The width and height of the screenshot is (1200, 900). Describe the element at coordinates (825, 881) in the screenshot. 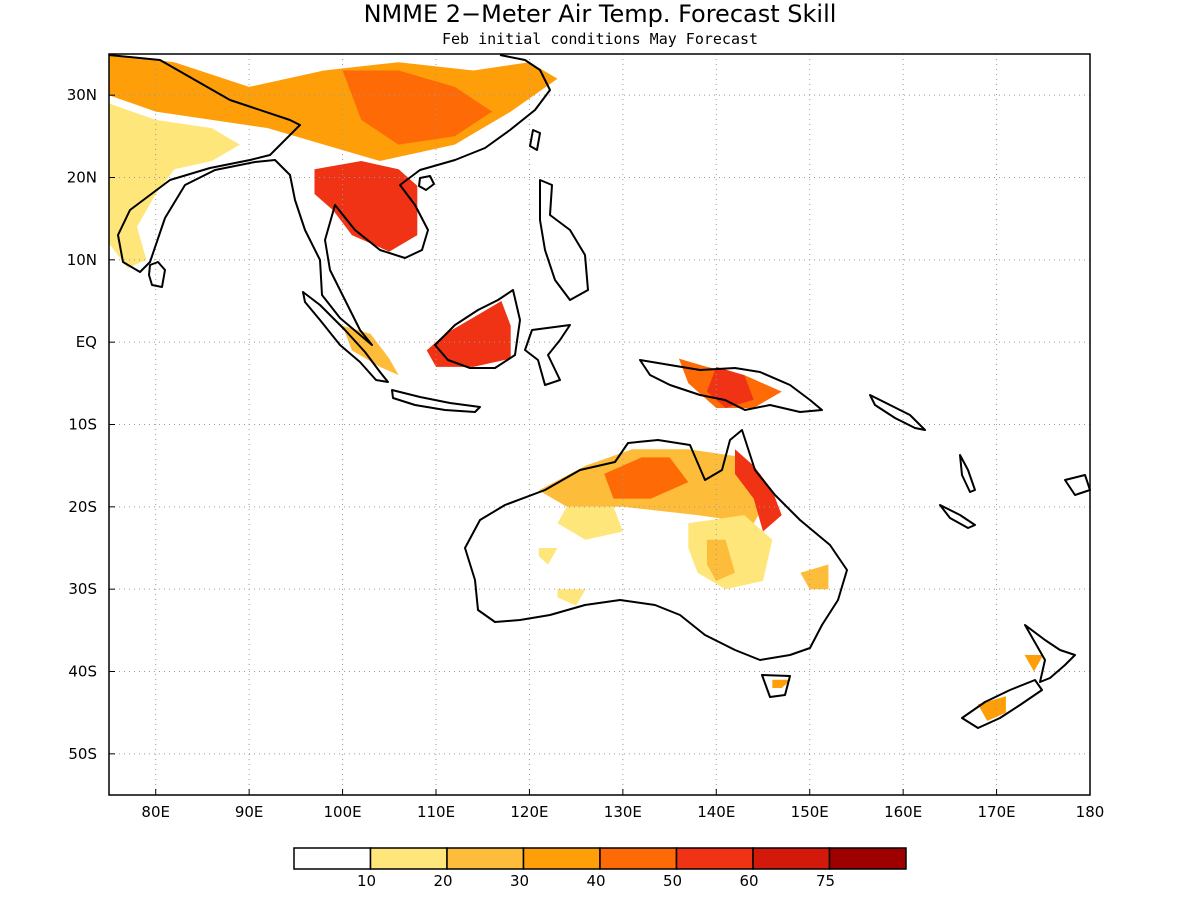

I see `colorbar-label: 75` at that location.